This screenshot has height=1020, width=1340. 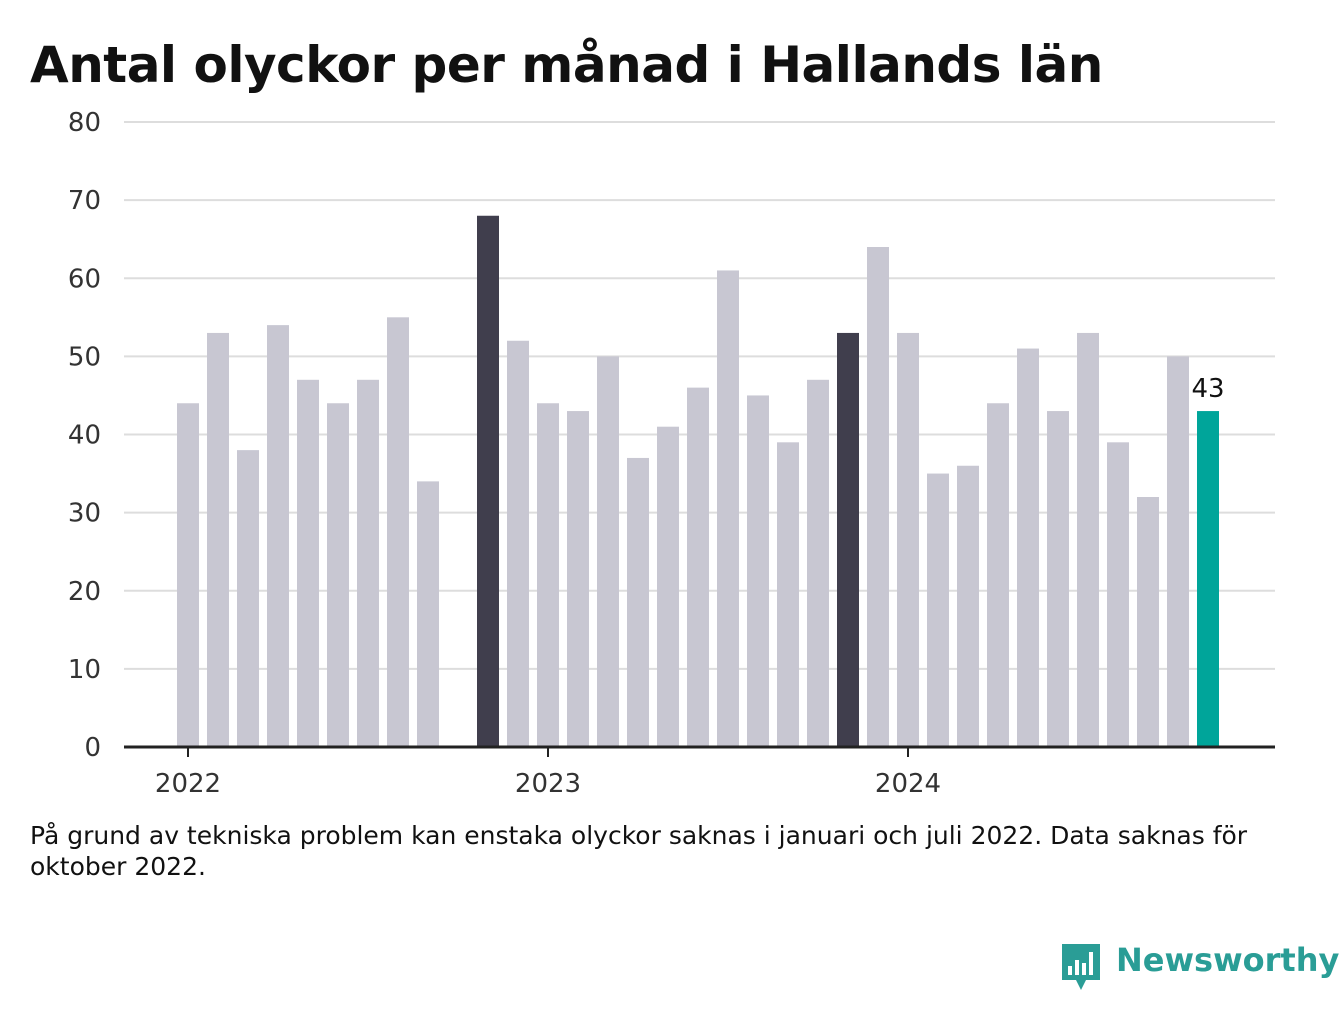 What do you see at coordinates (699, 772) in the screenshot?
I see `x-axis: 2022 2023 2024` at bounding box center [699, 772].